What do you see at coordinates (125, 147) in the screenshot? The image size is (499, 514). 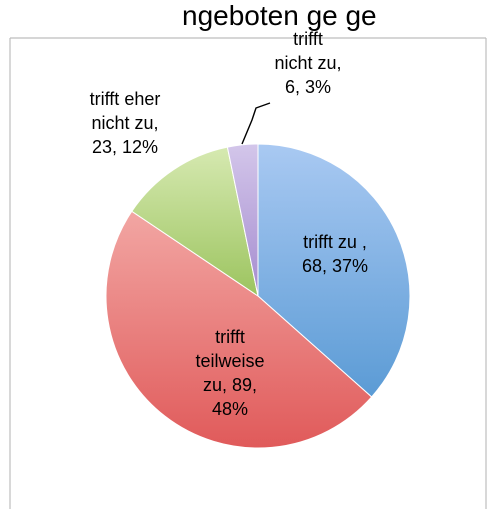 I see `data-label-line: 23, 12%` at bounding box center [125, 147].